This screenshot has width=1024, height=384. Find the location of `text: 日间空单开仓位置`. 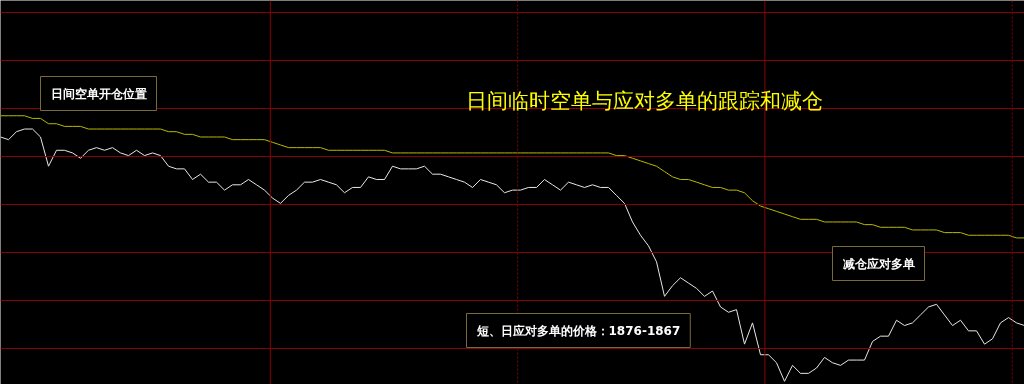

text: 日间空单开仓位置 is located at coordinates (98, 93).